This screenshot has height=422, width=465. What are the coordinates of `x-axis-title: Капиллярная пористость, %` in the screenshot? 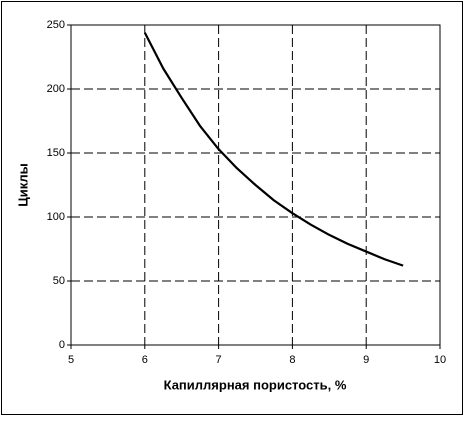 It's located at (255, 384).